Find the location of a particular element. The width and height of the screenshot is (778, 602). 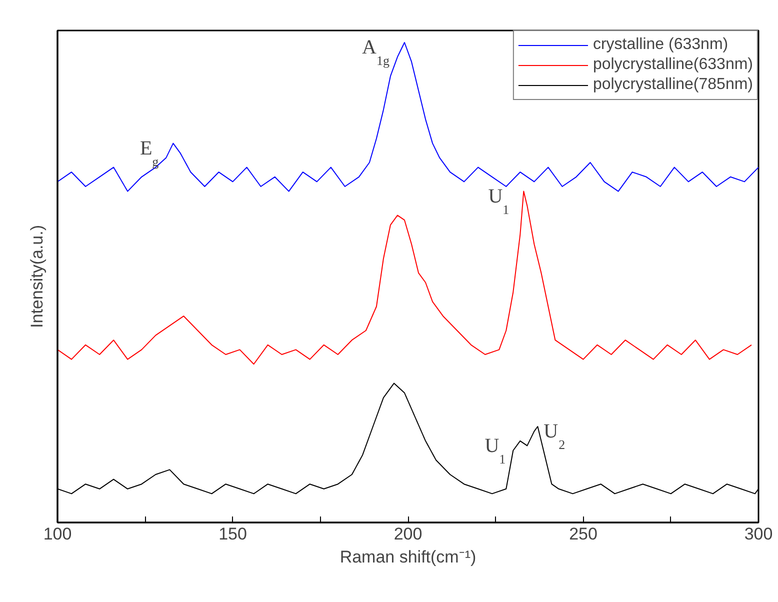

legend-label: crystalline (633nm) is located at coordinates (660, 45).